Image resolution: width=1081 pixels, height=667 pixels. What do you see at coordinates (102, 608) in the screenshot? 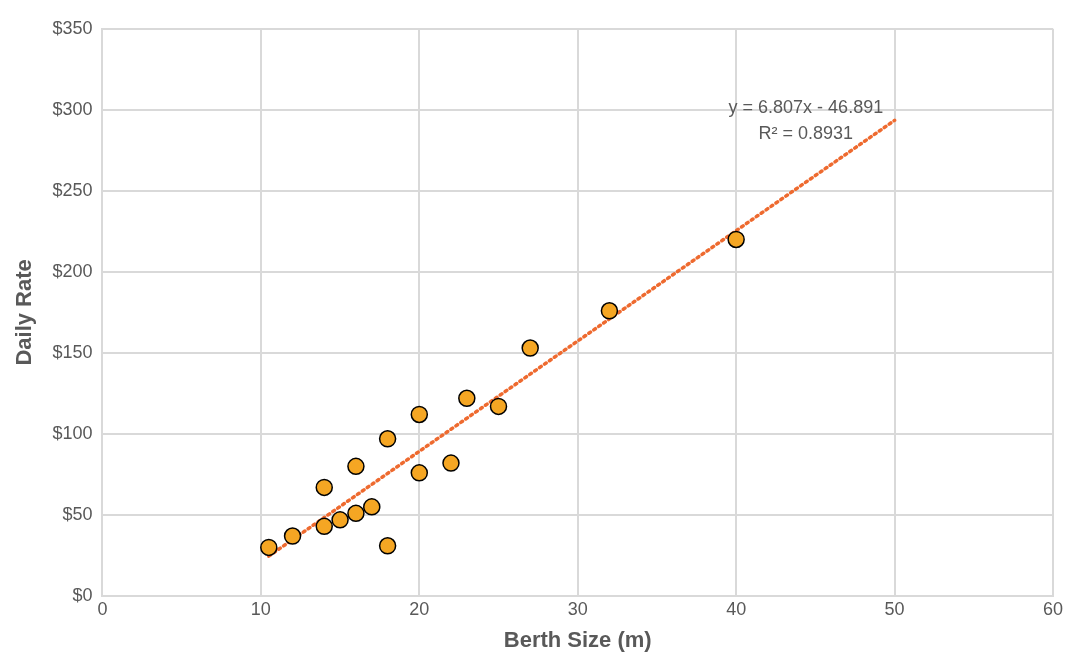
I see `x-tick-label: 0` at bounding box center [102, 608].